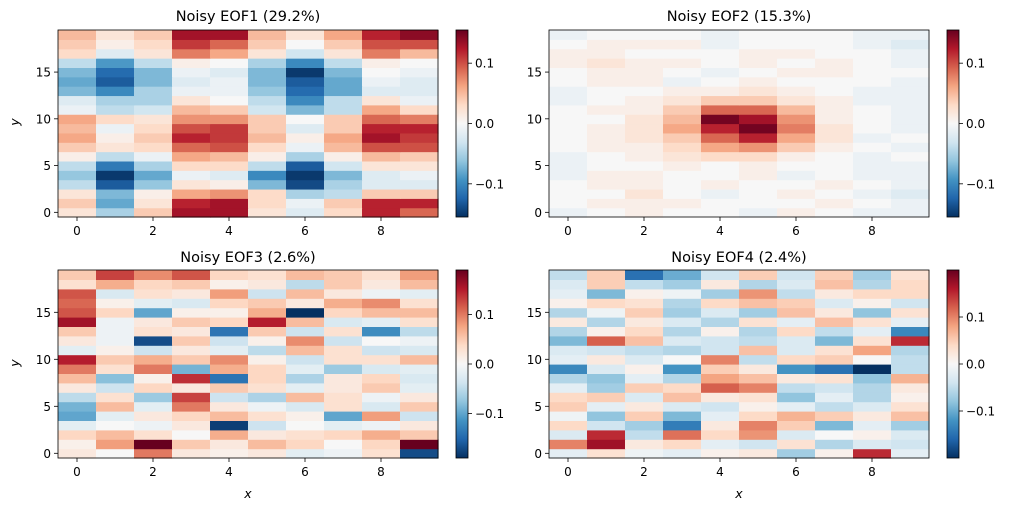 The height and width of the screenshot is (511, 1010). I want to click on panel-eof4-colorbar: 0.1 0.0 −0.1, so click(970, 364).